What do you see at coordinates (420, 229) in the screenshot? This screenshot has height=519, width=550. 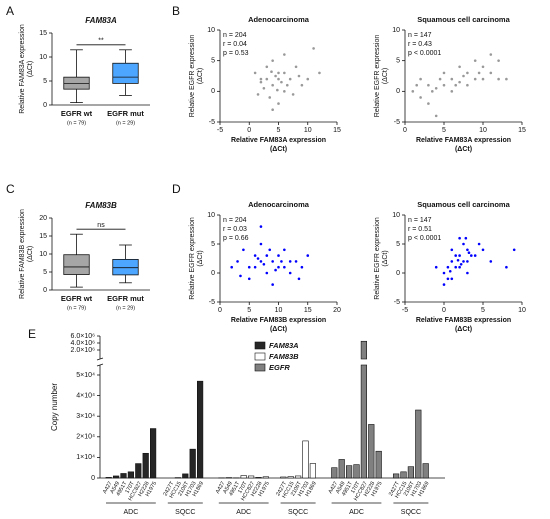 I see `annotation: r = 0.51` at bounding box center [420, 229].